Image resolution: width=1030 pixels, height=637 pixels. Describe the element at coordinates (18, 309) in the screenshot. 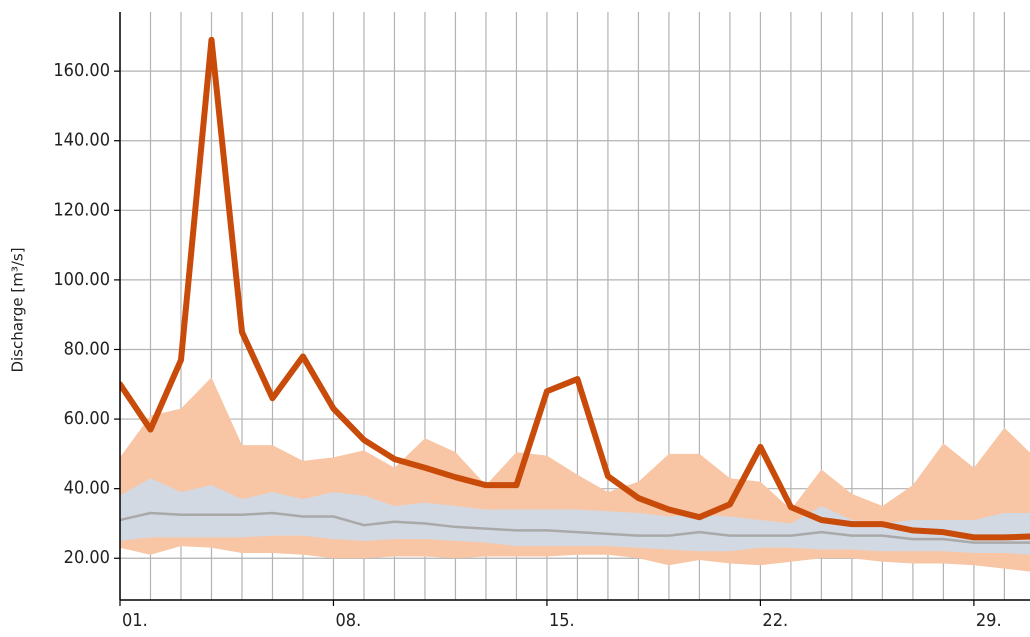

I see `y-axis-title: Discharge [m³/s]` at that location.